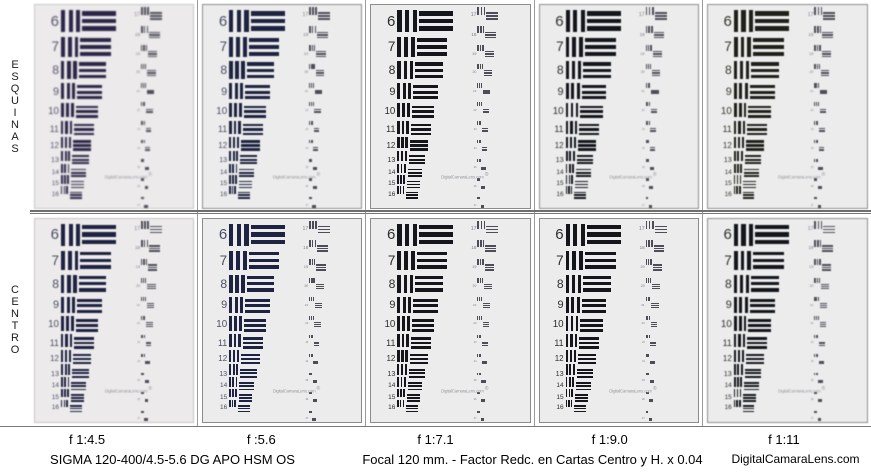 The width and height of the screenshot is (871, 472). Describe the element at coordinates (740, 129) in the screenshot. I see `bar-group: 11` at that location.